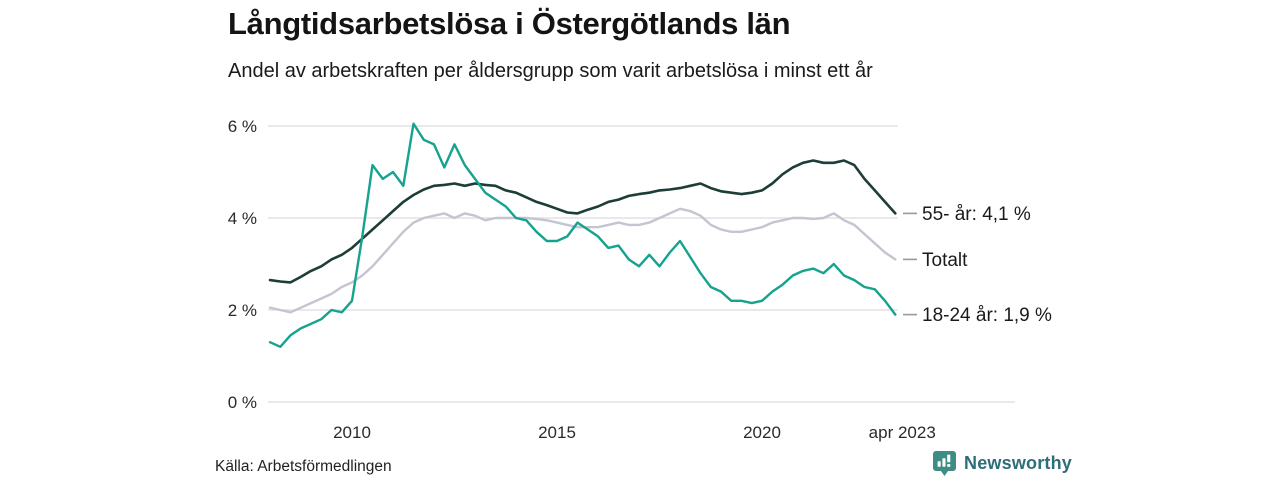 The image size is (1280, 480). What do you see at coordinates (976, 214) in the screenshot?
I see `series-end-label: 55- år: 4,1 %` at bounding box center [976, 214].